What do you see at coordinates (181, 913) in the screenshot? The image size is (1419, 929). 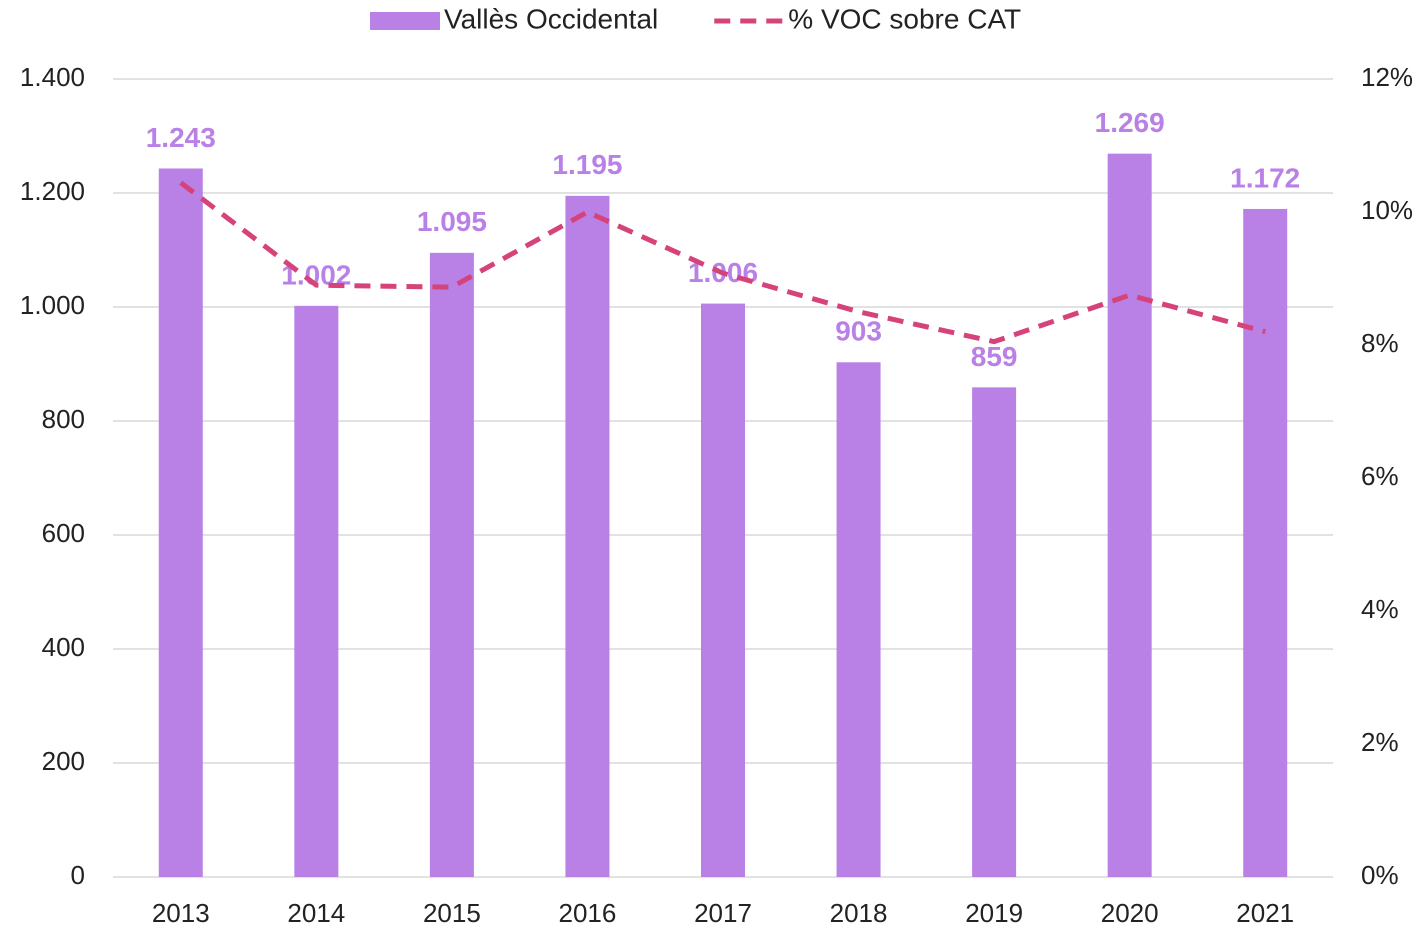 I see `x-tick-label: 2013` at bounding box center [181, 913].